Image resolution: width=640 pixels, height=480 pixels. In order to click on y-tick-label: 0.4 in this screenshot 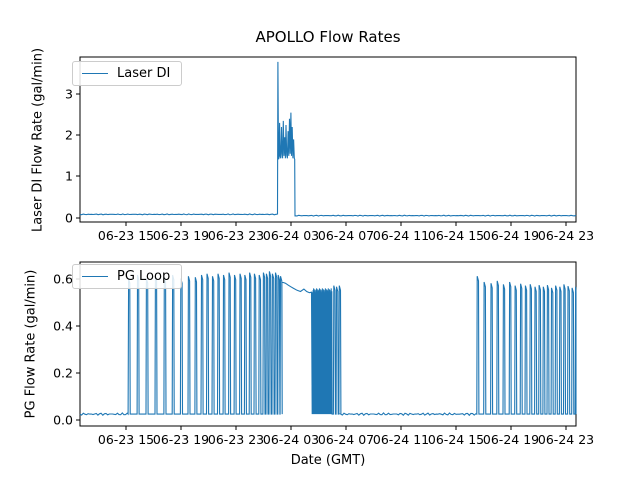, I will do `click(63, 326)`.